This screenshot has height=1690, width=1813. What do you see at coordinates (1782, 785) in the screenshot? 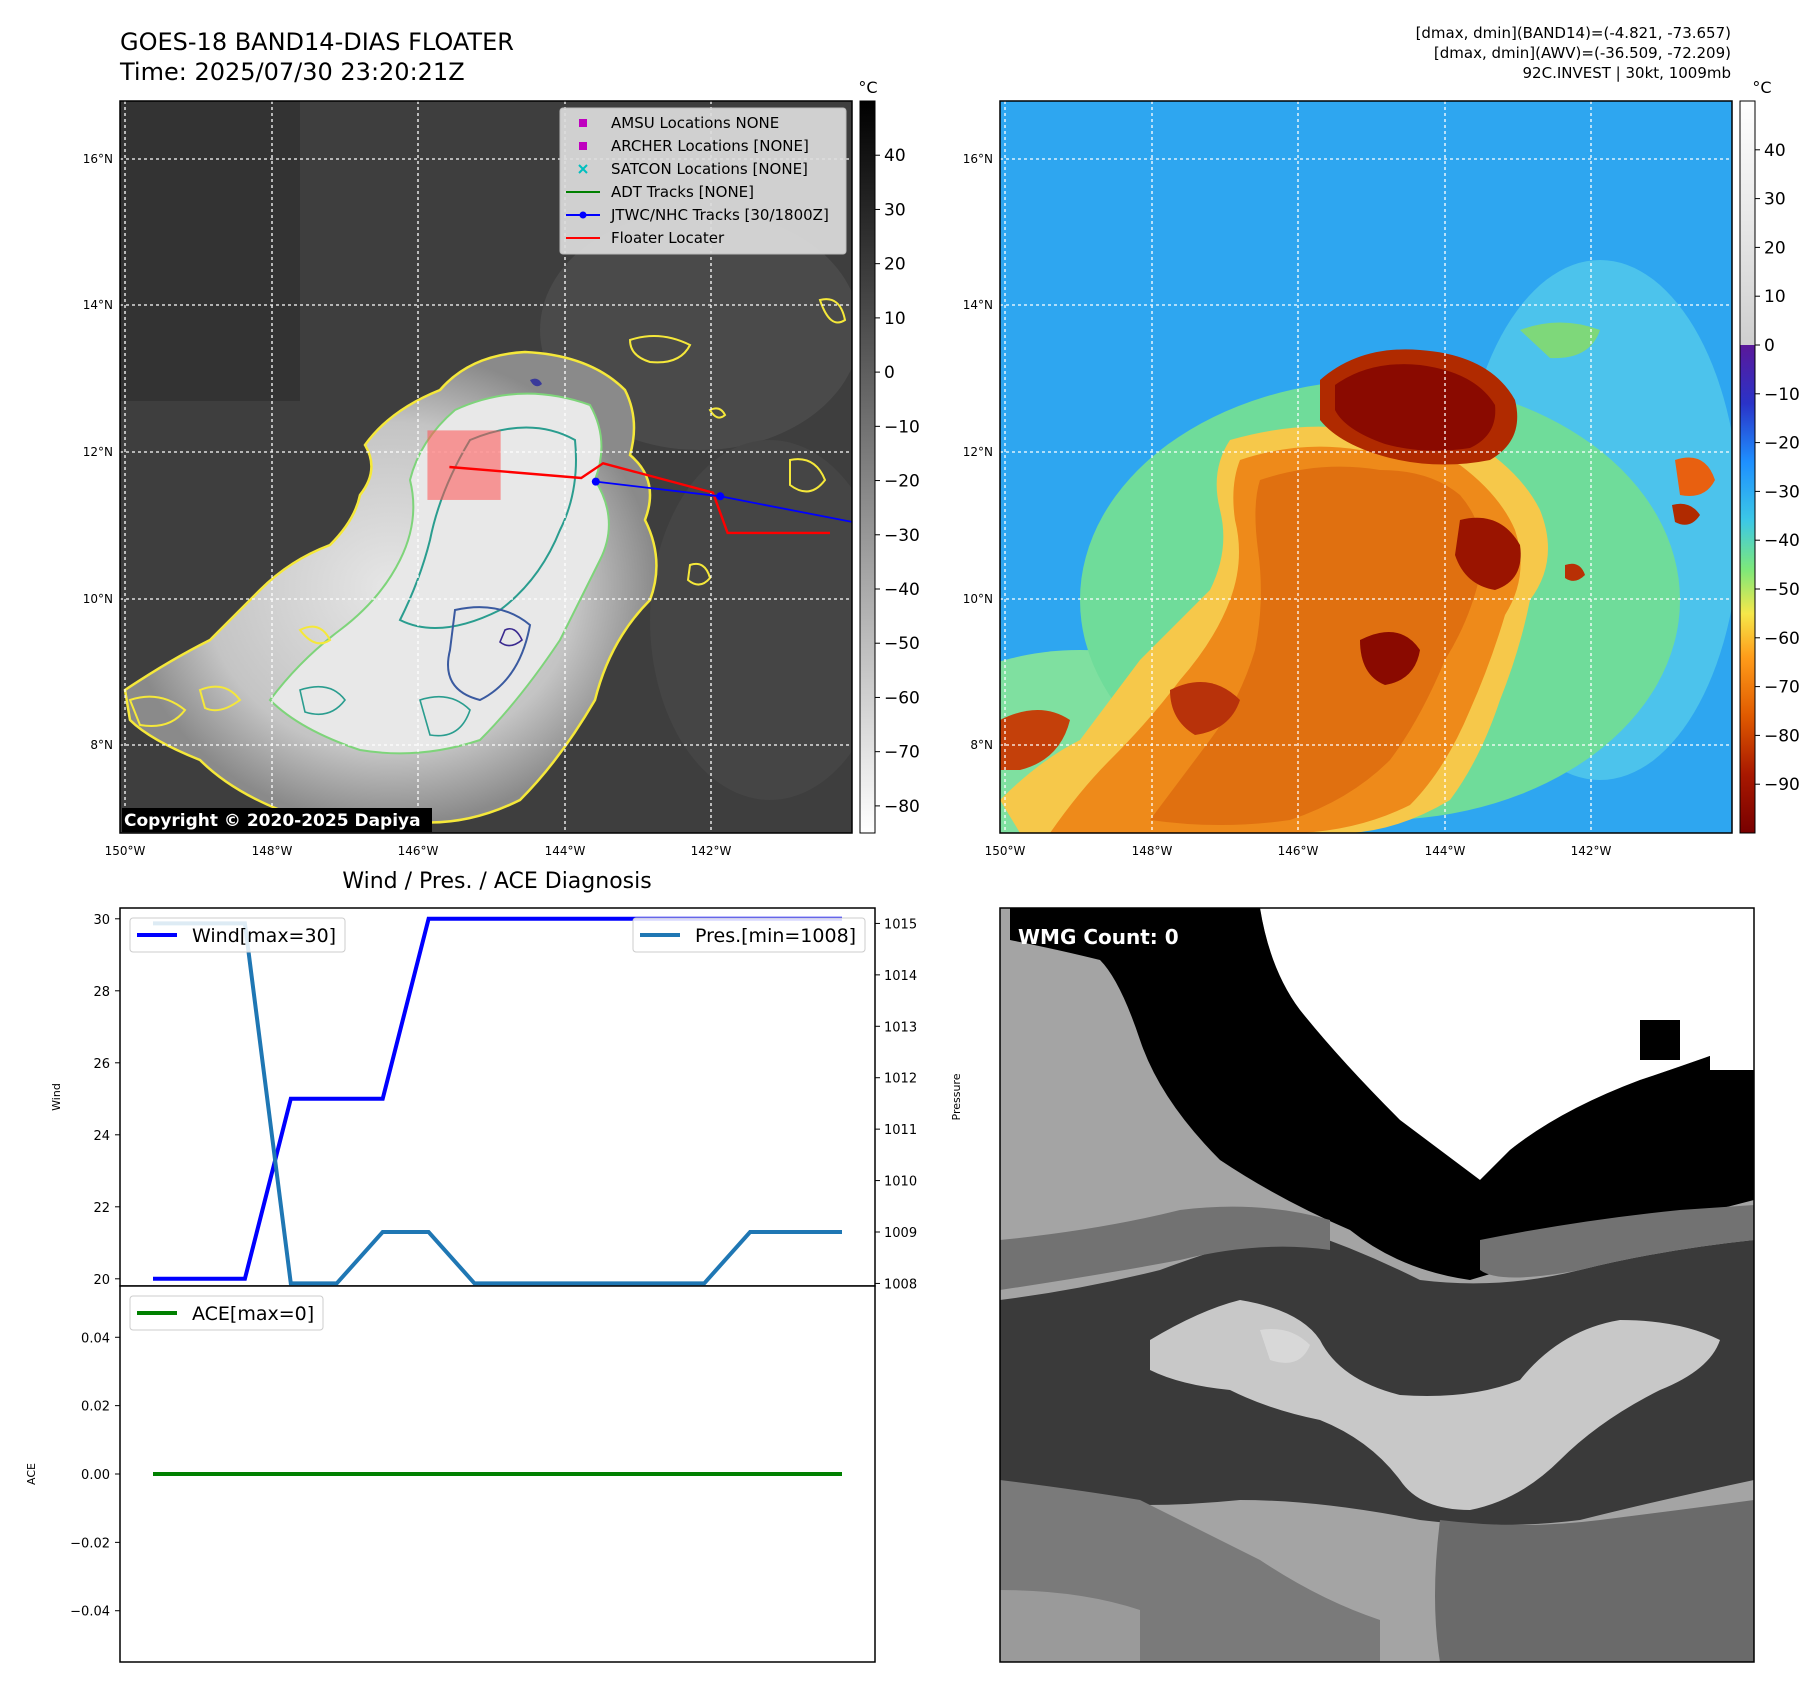
I see `colorbar-tick-label: −90` at bounding box center [1782, 785].